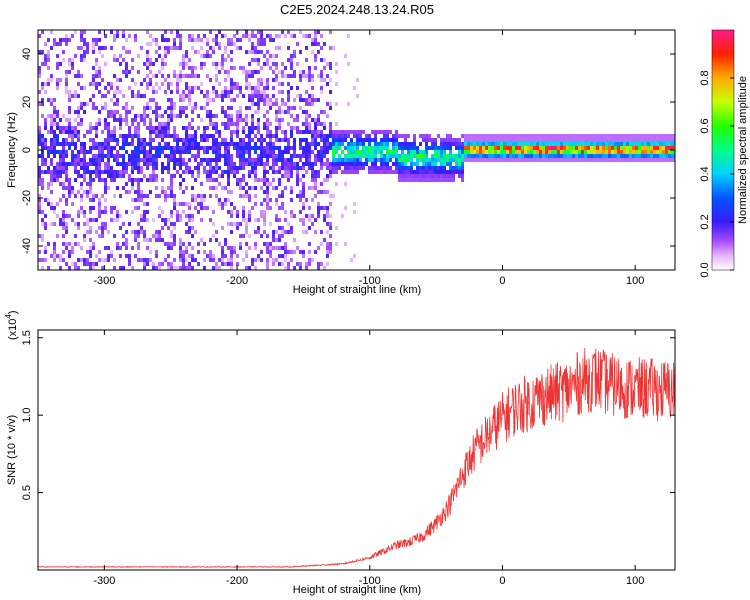 This screenshot has width=750, height=600. Describe the element at coordinates (357, 290) in the screenshot. I see `spectrogram-x-axis-label: Height of straight line (km)` at that location.